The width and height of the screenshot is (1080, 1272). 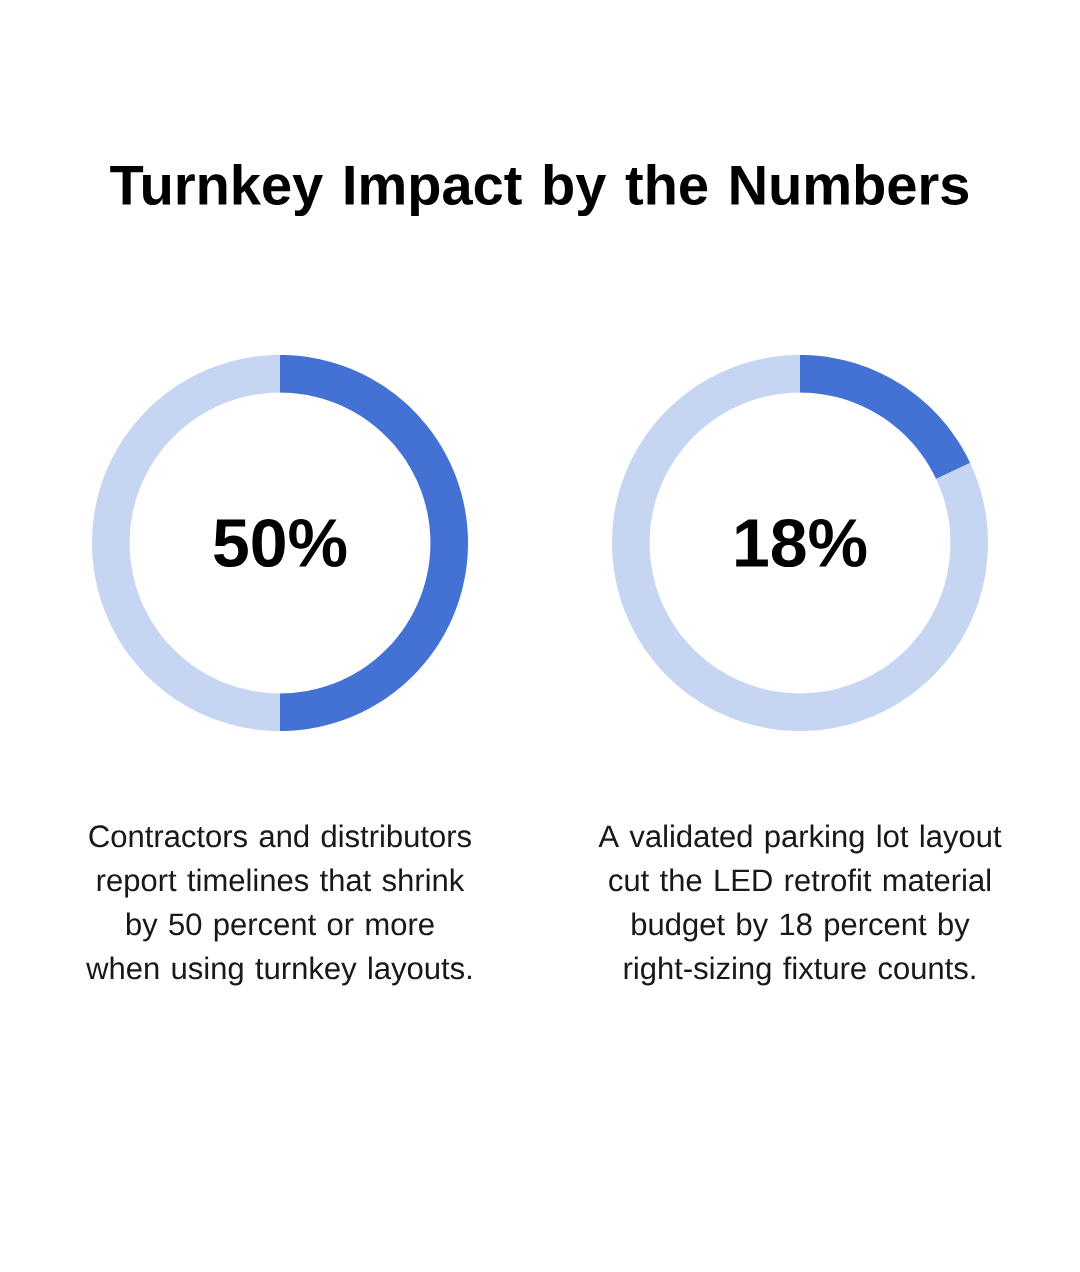 What do you see at coordinates (800, 905) in the screenshot?
I see `text: A validated parking lot layout cut the LED retrofit material budget by 18 percent by right-sizing fixture counts.` at bounding box center [800, 905].